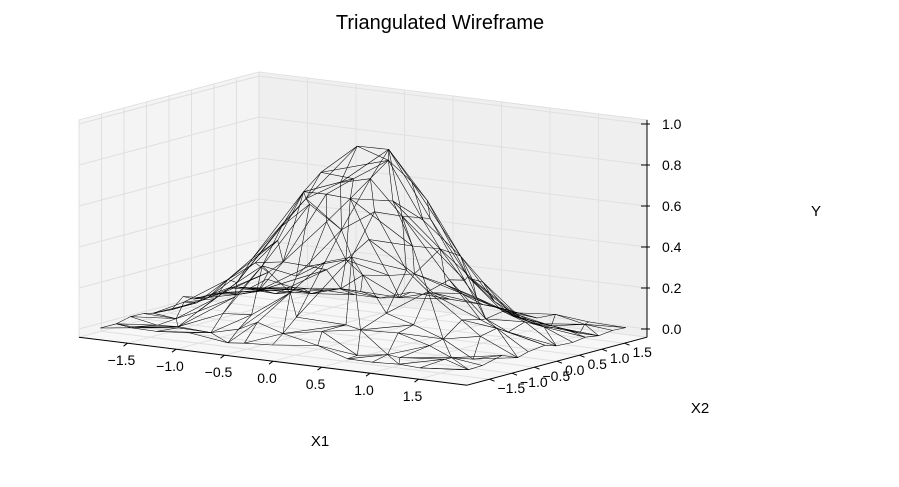 This screenshot has width=899, height=487. Describe the element at coordinates (267, 378) in the screenshot. I see `x-tick-label: 0.0` at that location.